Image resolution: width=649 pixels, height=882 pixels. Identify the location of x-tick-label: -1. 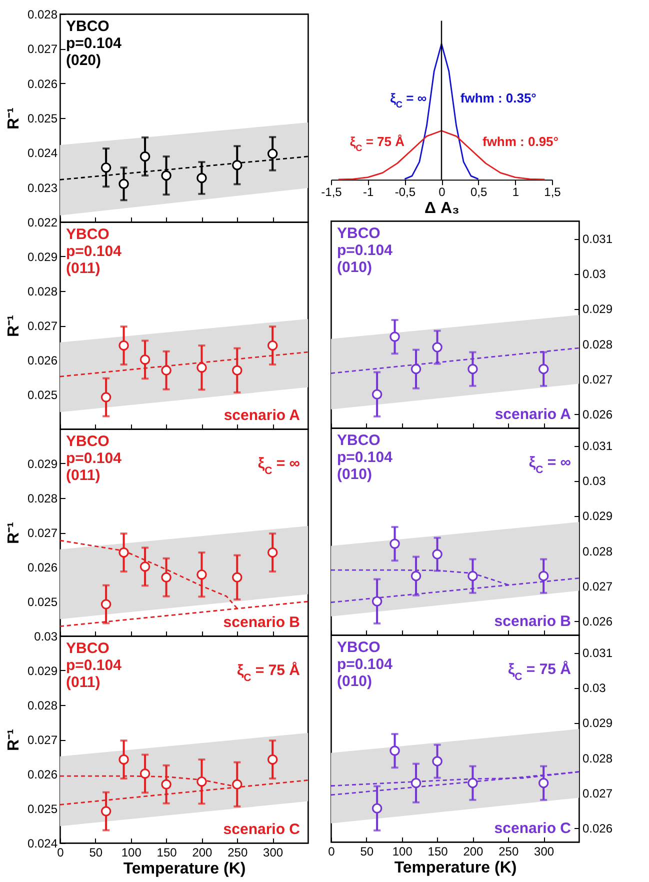
(368, 192).